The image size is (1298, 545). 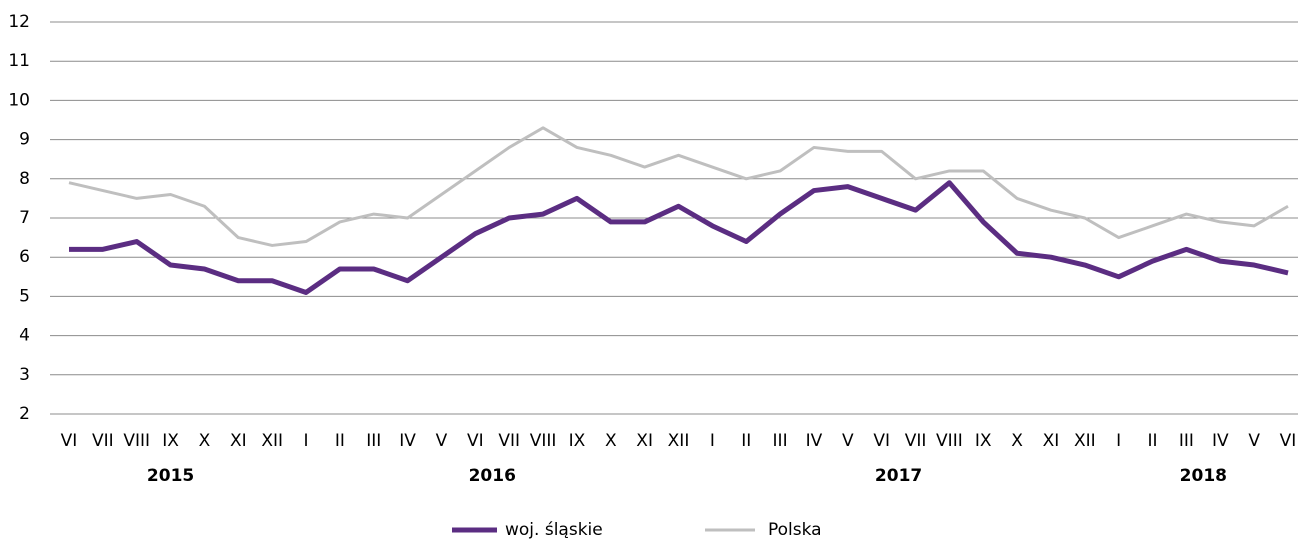 I want to click on y-tick-label: 5, so click(x=24, y=296).